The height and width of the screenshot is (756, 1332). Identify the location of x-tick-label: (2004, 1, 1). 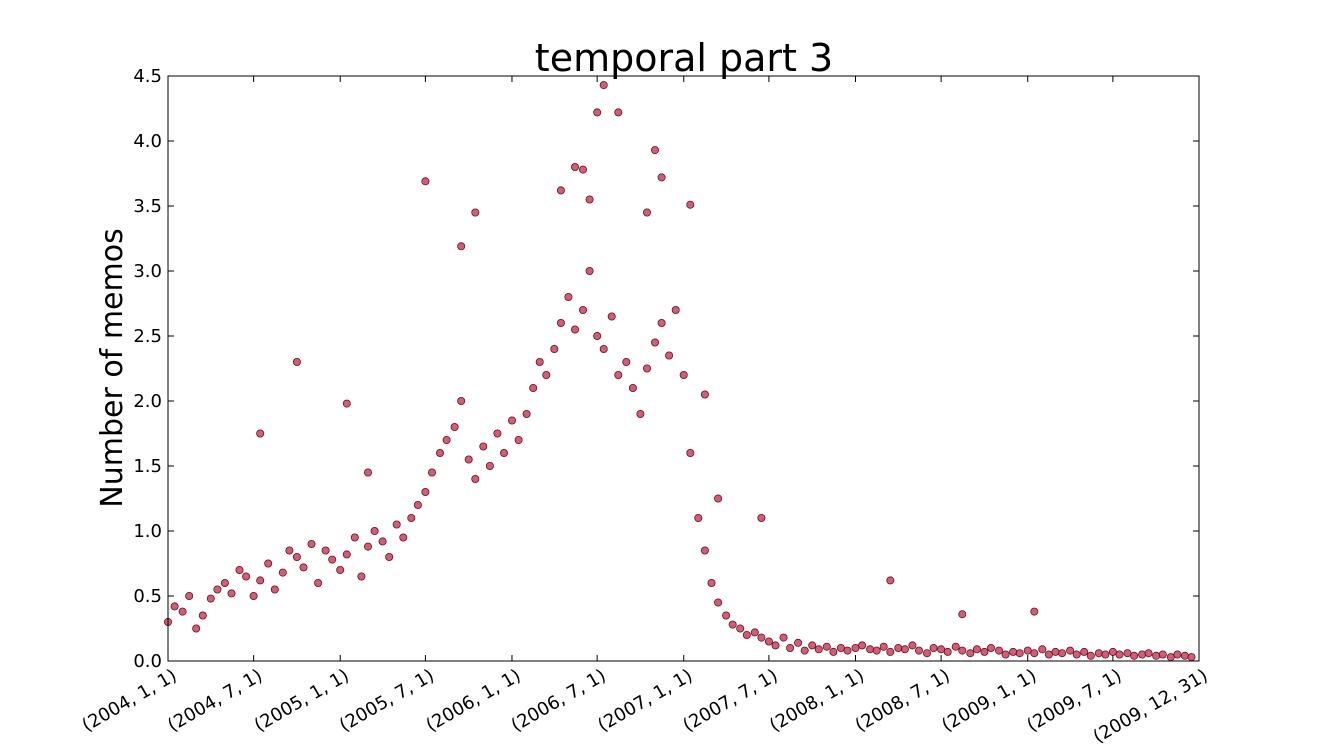
(129, 700).